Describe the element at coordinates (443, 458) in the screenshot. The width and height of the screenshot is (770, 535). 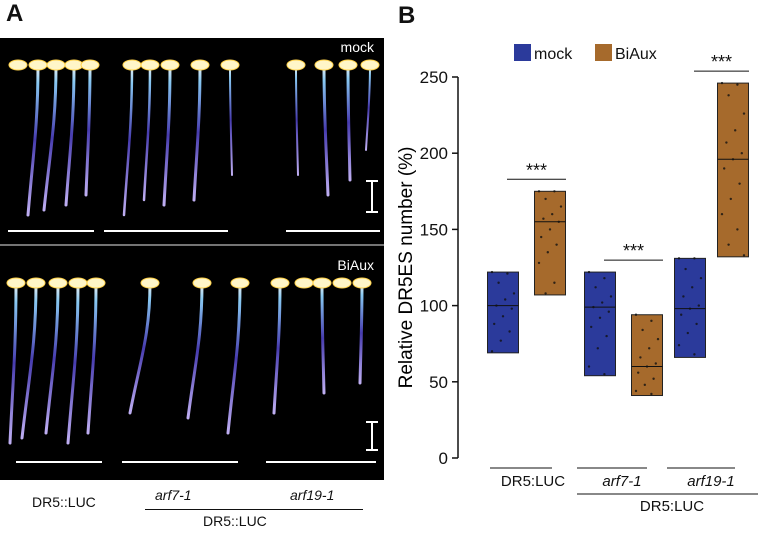
I see `y-tick-label-0: 0` at that location.